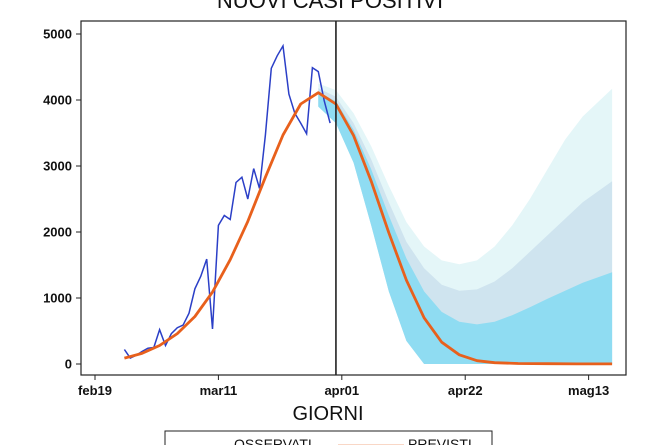  I want to click on x-tick-label: feb19, so click(95, 390).